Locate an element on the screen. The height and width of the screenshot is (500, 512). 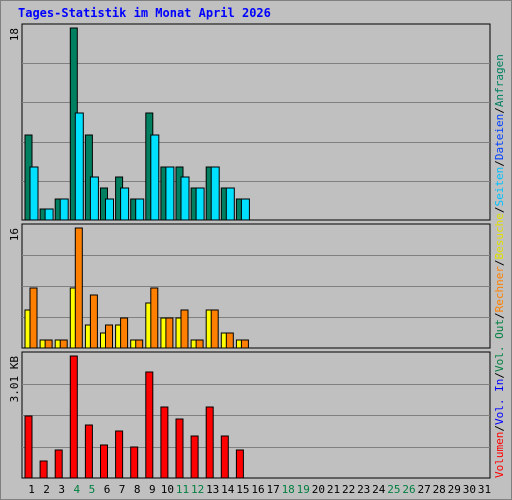
day-label-26: 26 is located at coordinates (408, 489).